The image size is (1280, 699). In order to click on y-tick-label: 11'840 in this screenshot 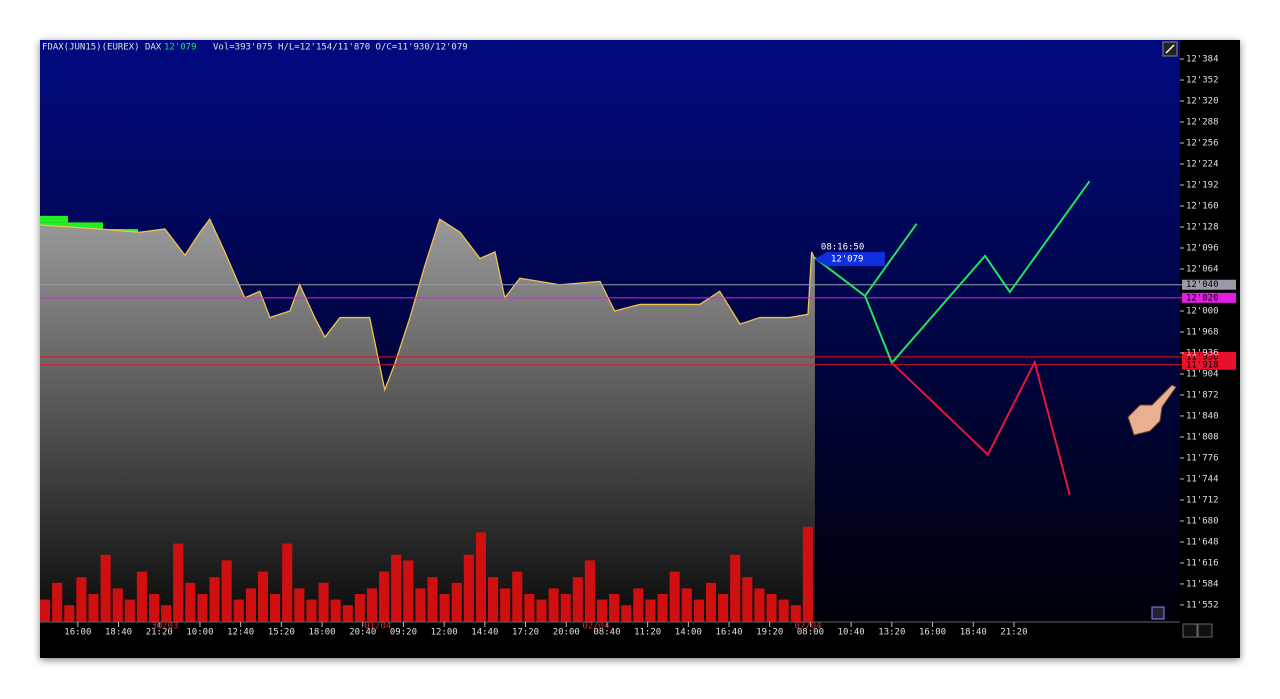, I will do `click(1202, 416)`.